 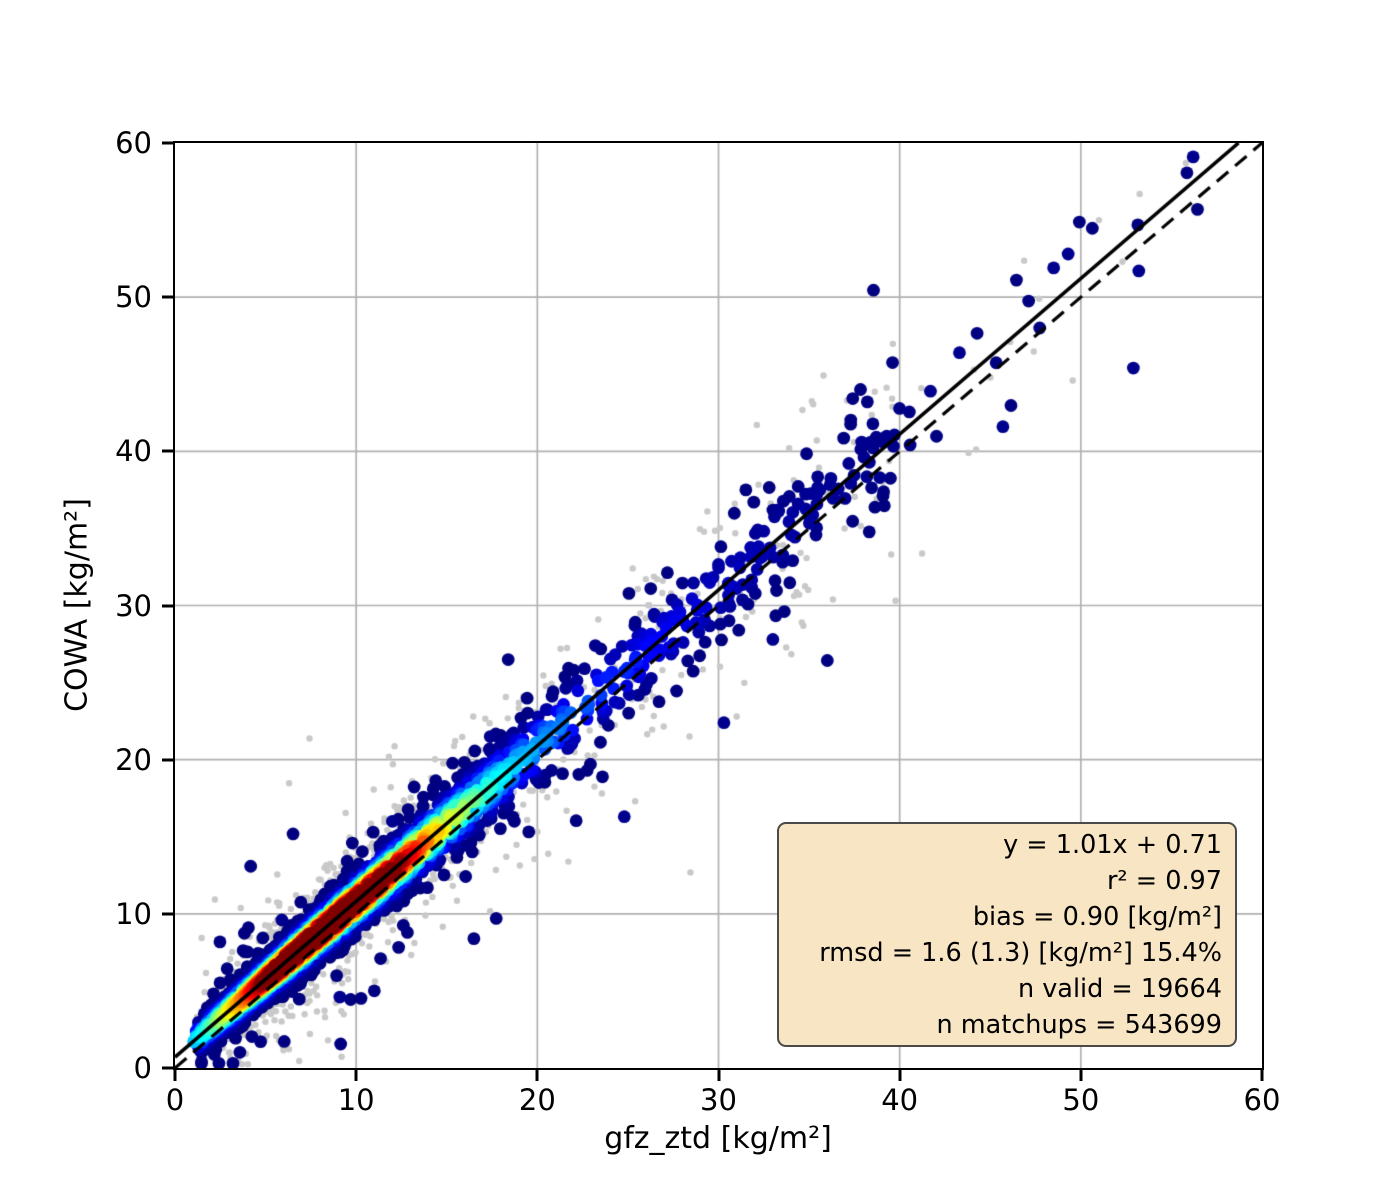 I want to click on y-tick-label: 20, so click(x=133, y=759).